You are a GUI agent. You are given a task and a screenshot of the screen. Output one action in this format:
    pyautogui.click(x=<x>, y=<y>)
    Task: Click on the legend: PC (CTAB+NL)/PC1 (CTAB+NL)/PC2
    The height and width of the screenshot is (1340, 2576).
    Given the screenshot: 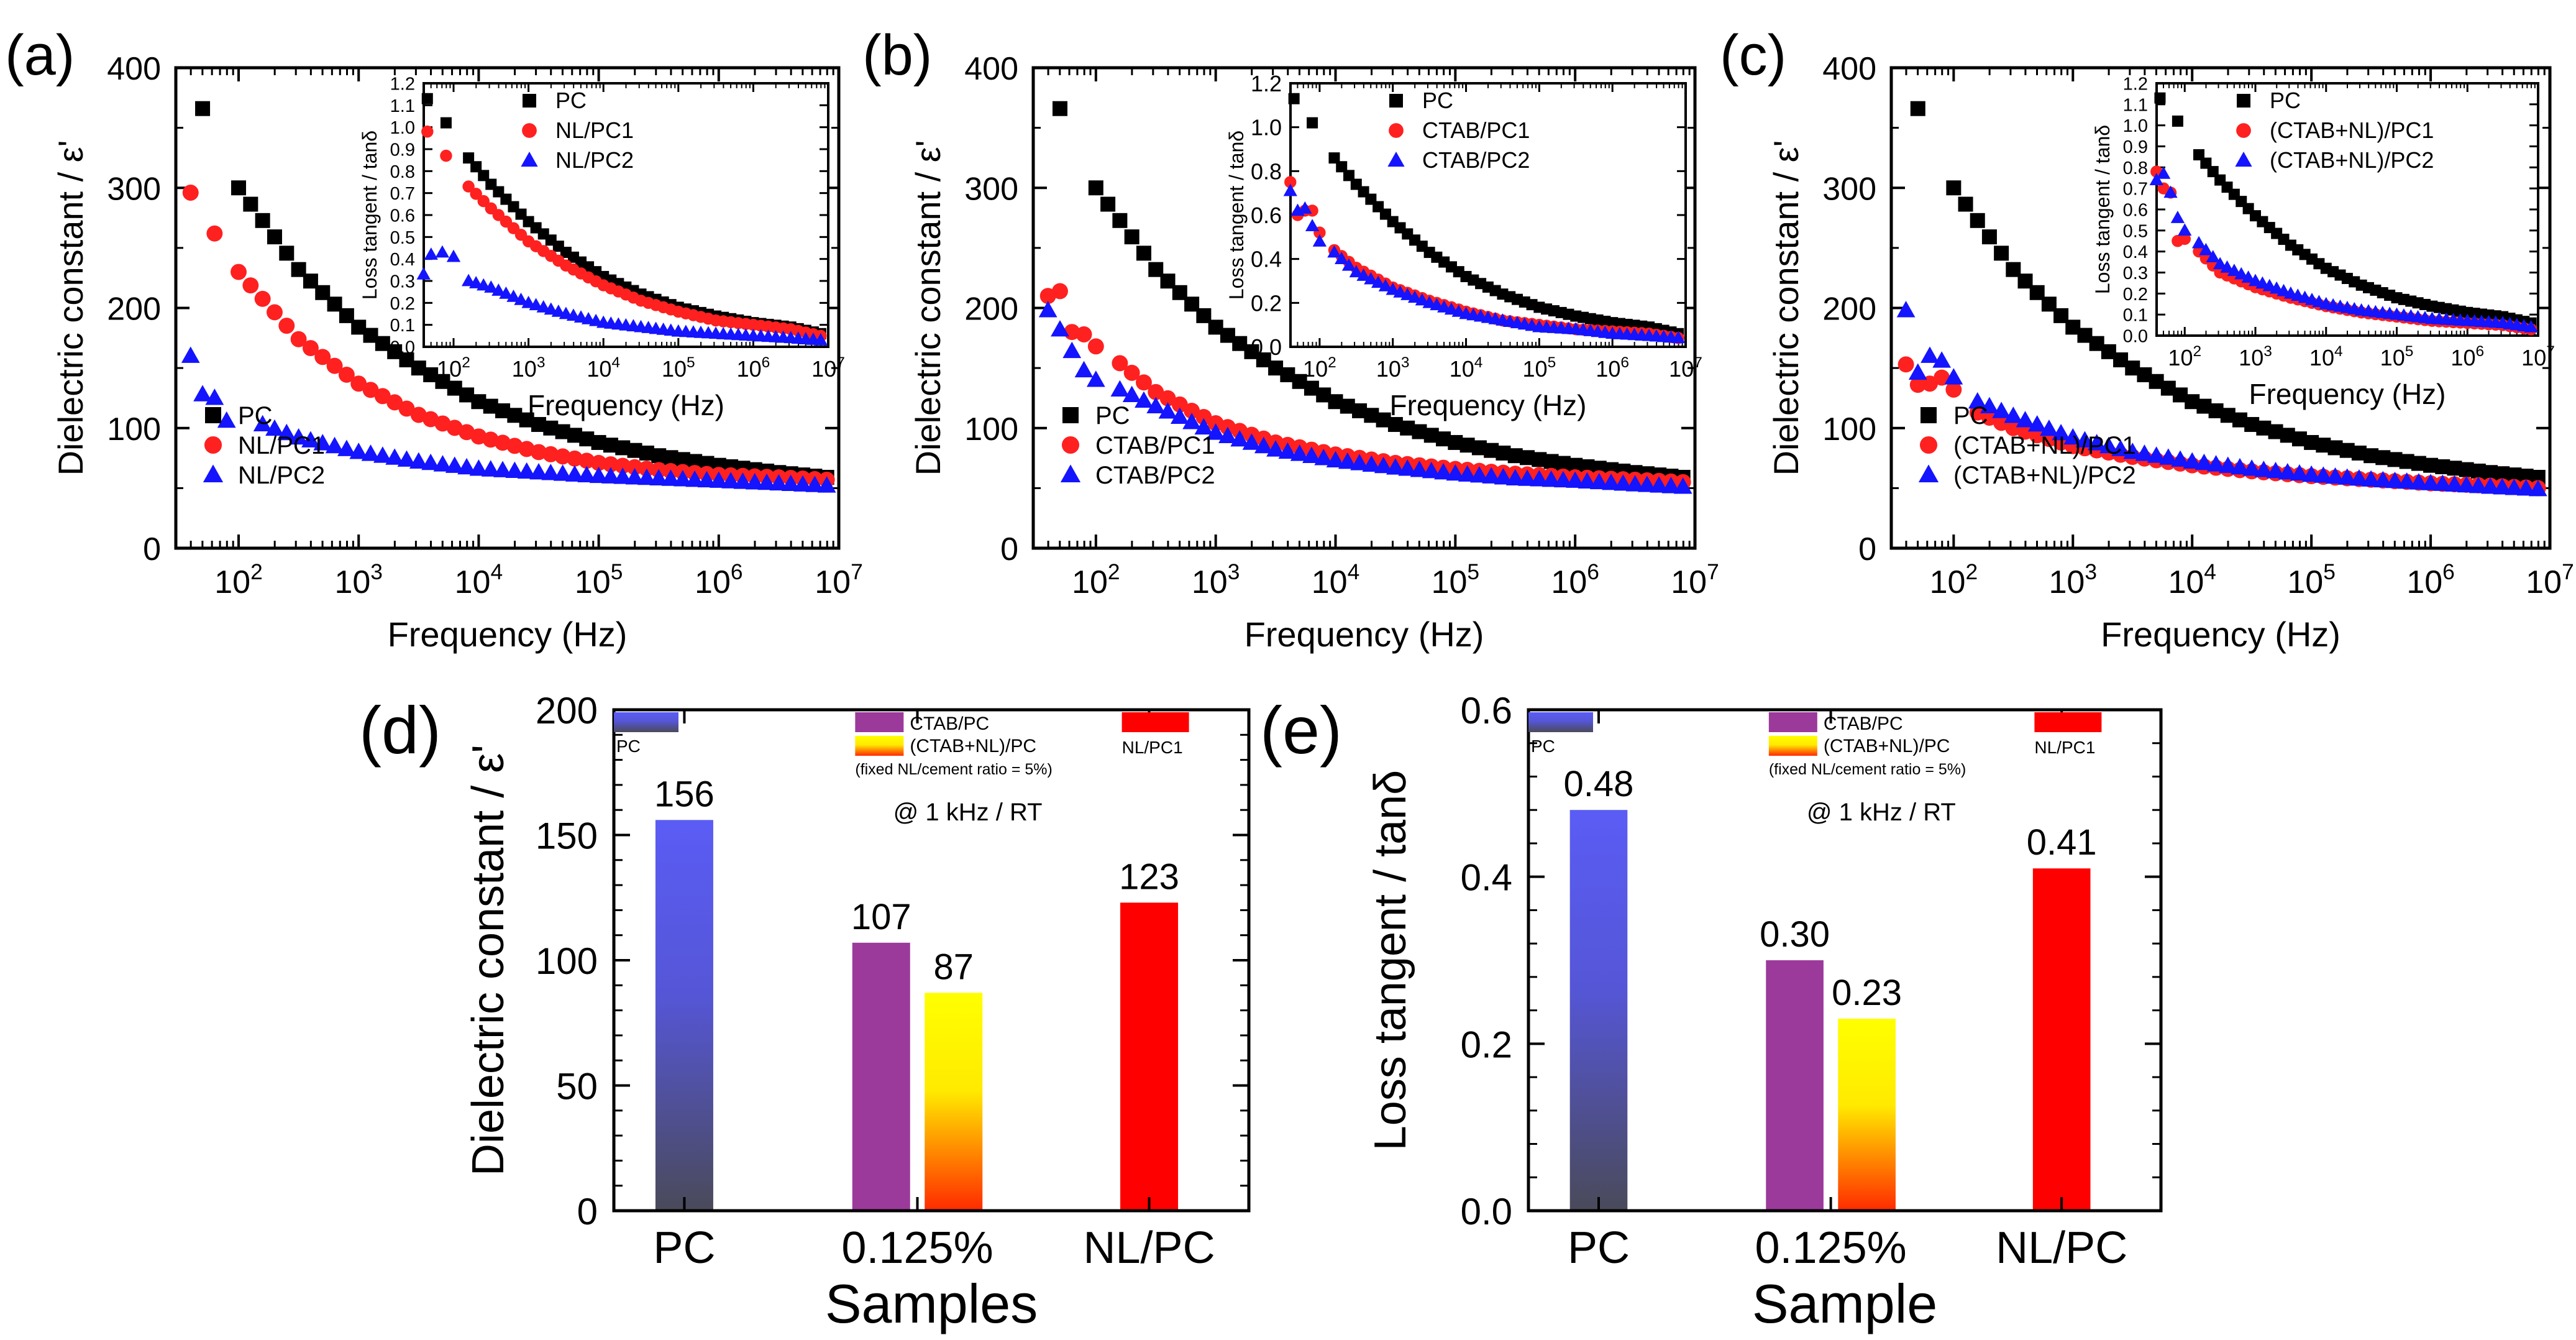 What is the action you would take?
    pyautogui.click(x=2027, y=445)
    